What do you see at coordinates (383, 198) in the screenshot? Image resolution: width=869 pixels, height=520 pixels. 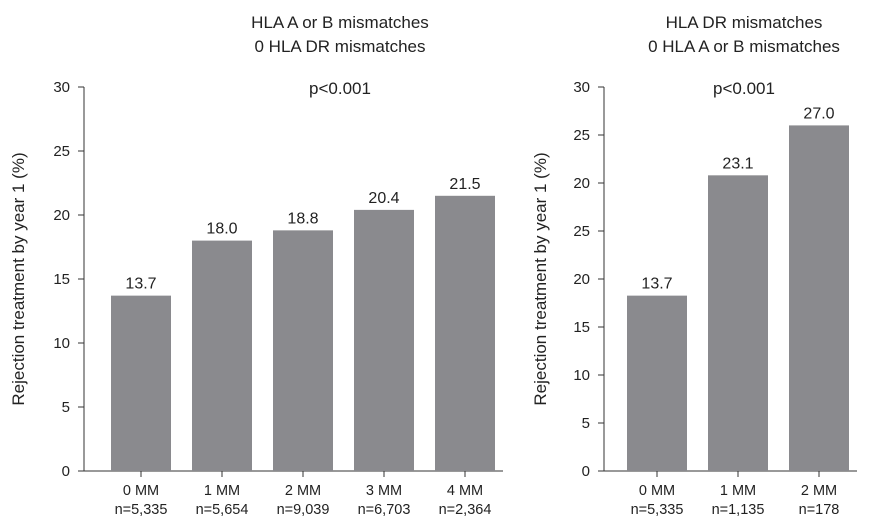 I see `bar-data-label: 20.4` at bounding box center [383, 198].